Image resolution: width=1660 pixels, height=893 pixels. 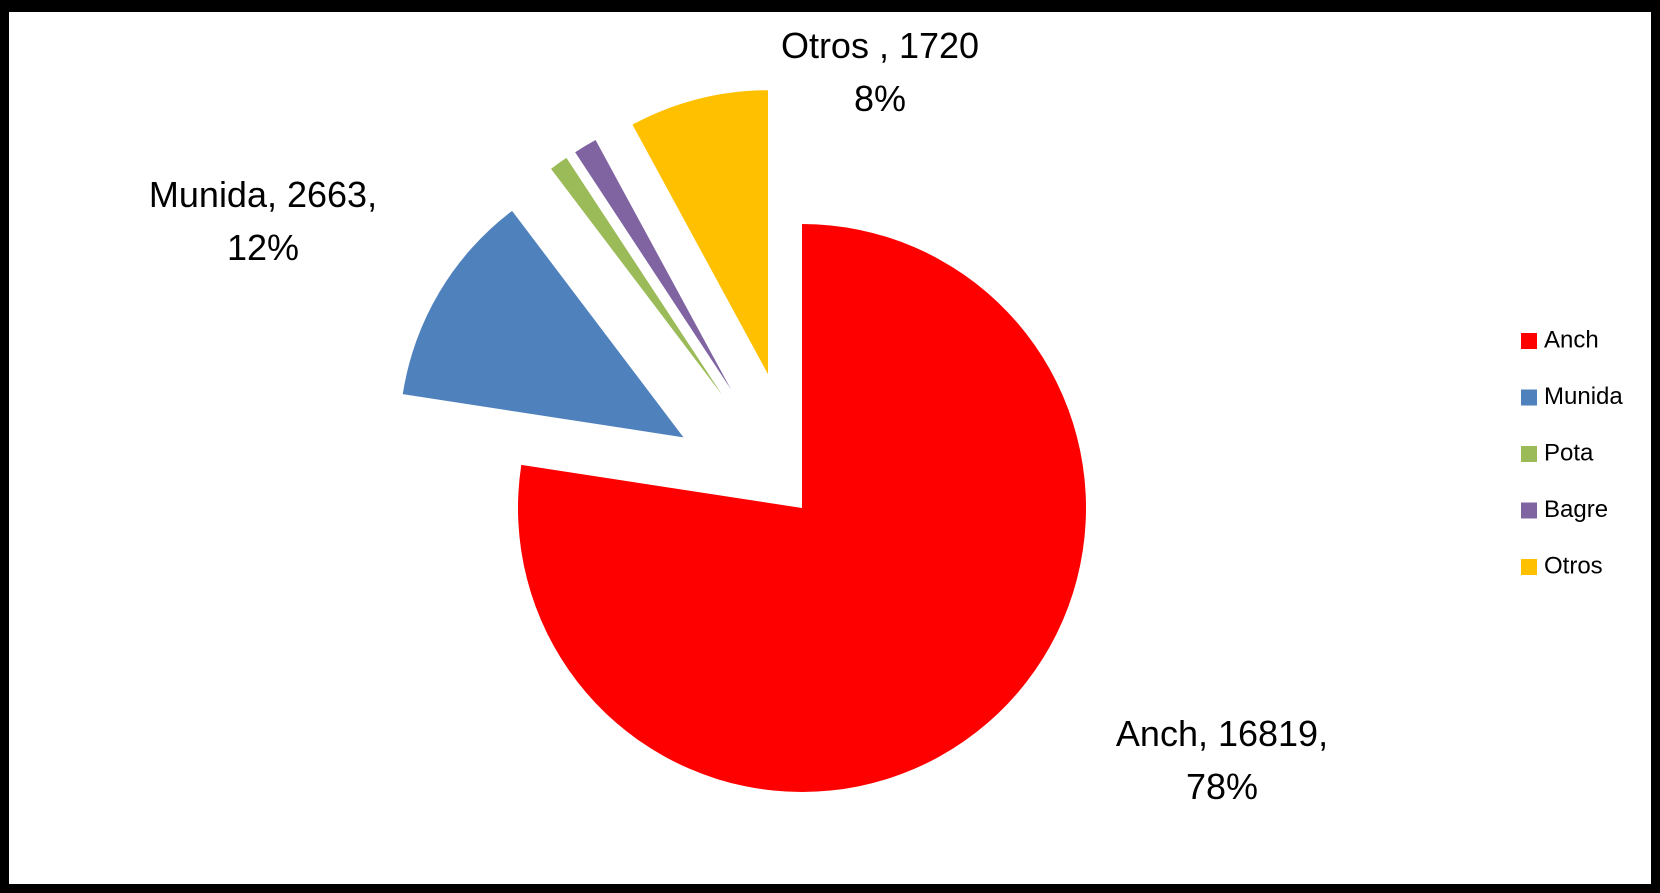 What do you see at coordinates (1573, 565) in the screenshot?
I see `legend-label: Otros` at bounding box center [1573, 565].